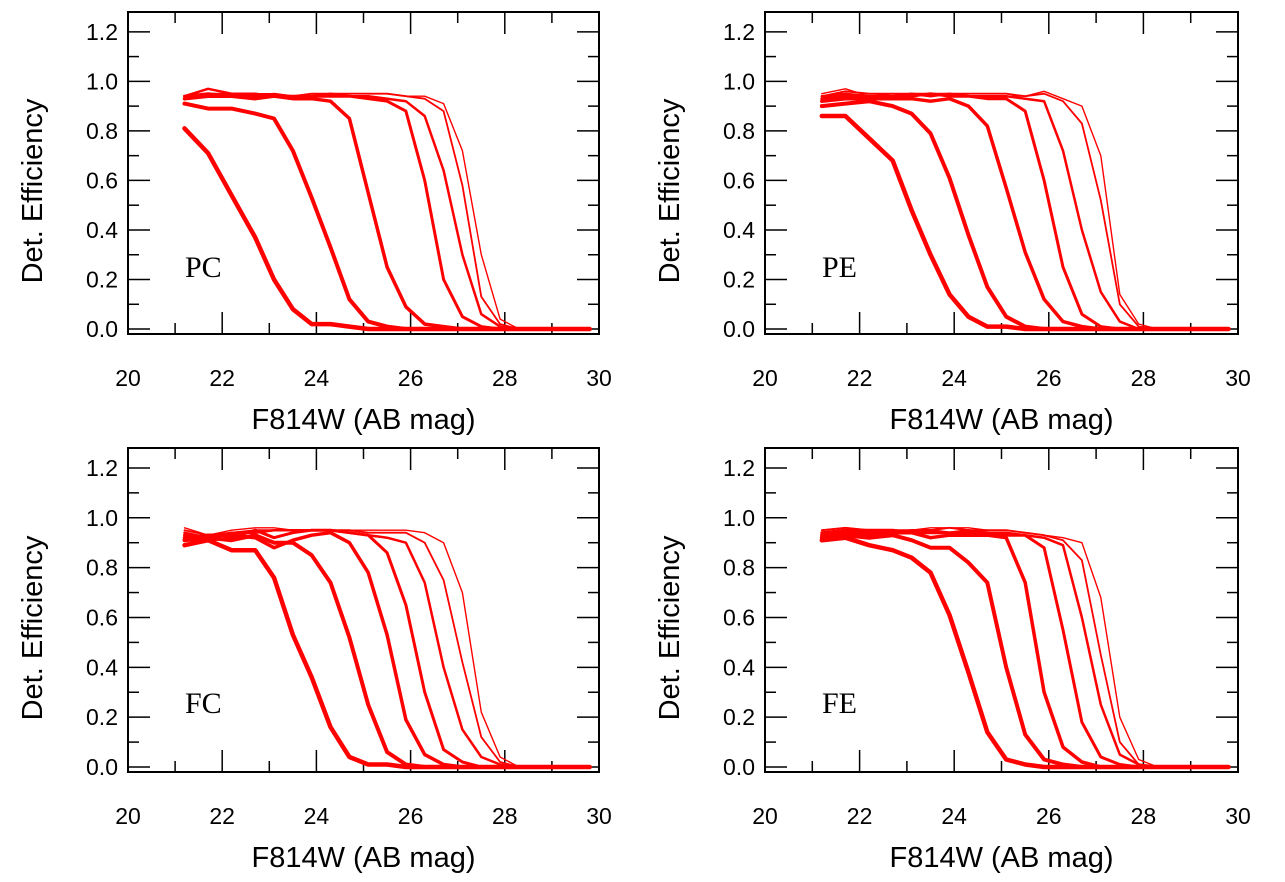 The width and height of the screenshot is (1285, 882). Describe the element at coordinates (839, 267) in the screenshot. I see `panel-label-pe: PE` at that location.